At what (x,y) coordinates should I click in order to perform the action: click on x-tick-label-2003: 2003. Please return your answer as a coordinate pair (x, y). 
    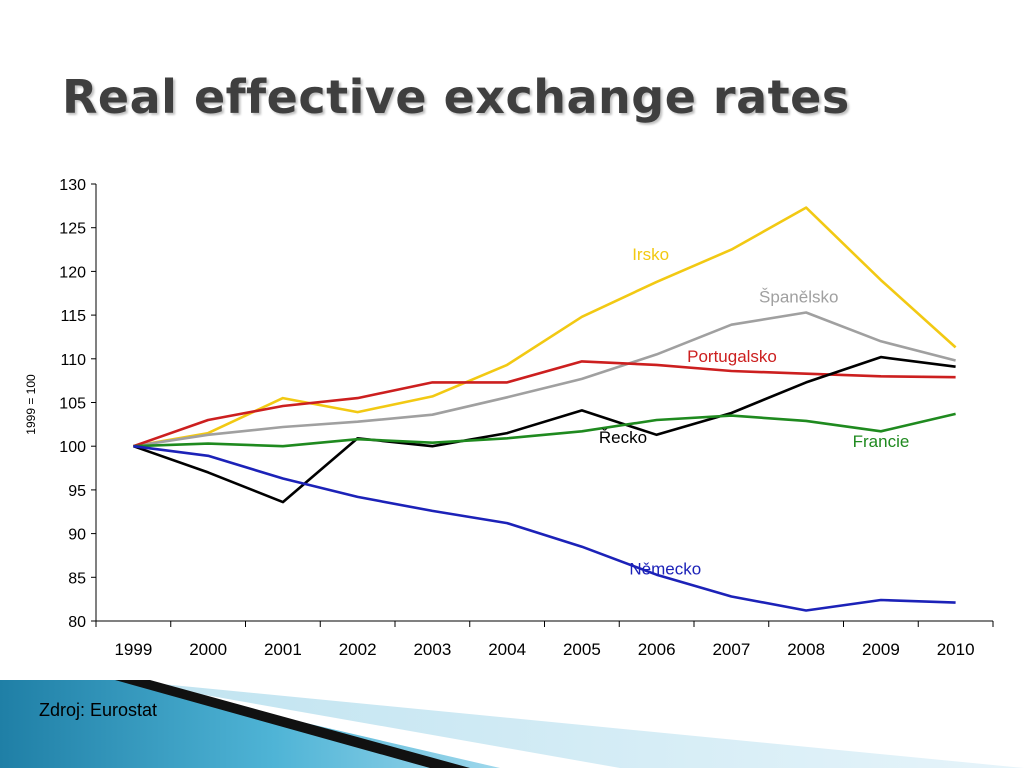
    Looking at the image, I should click on (432, 649).